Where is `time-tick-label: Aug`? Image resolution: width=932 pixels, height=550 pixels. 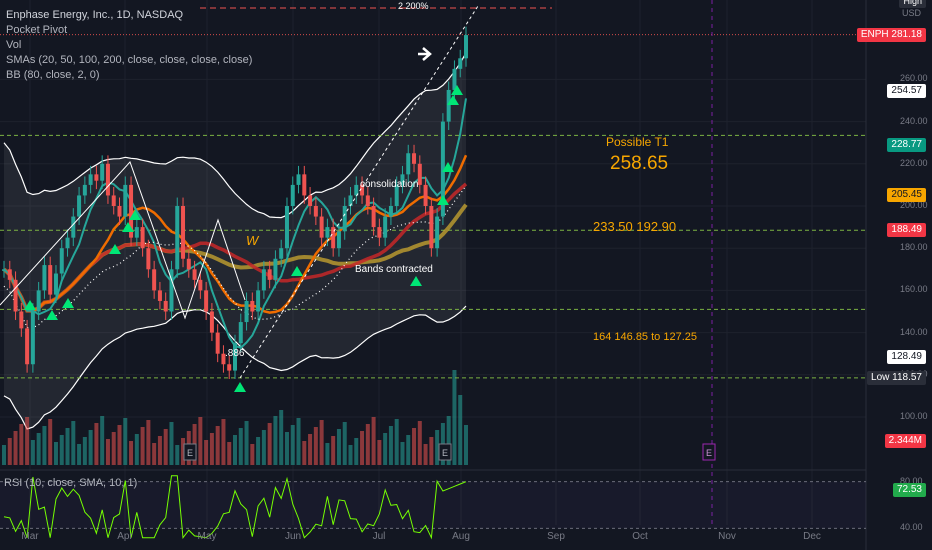
time-tick-label: Aug is located at coordinates (461, 536).